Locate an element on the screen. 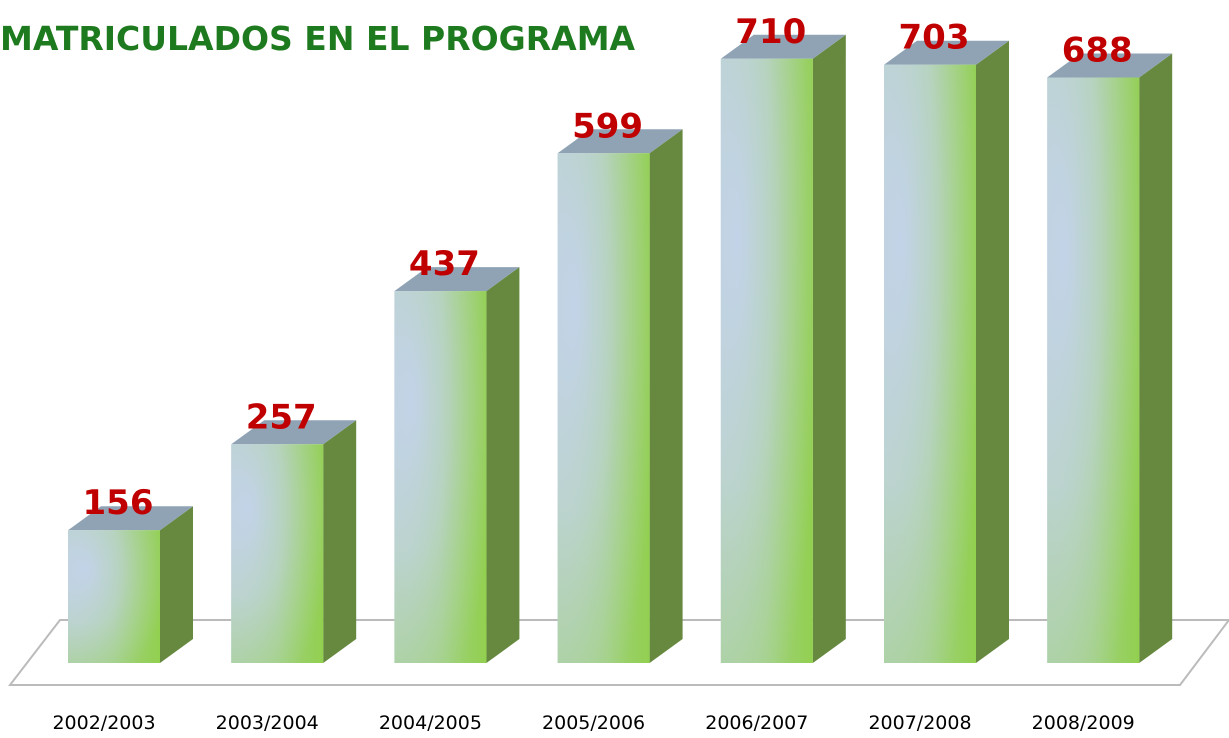  value-label: 688 is located at coordinates (1097, 51).